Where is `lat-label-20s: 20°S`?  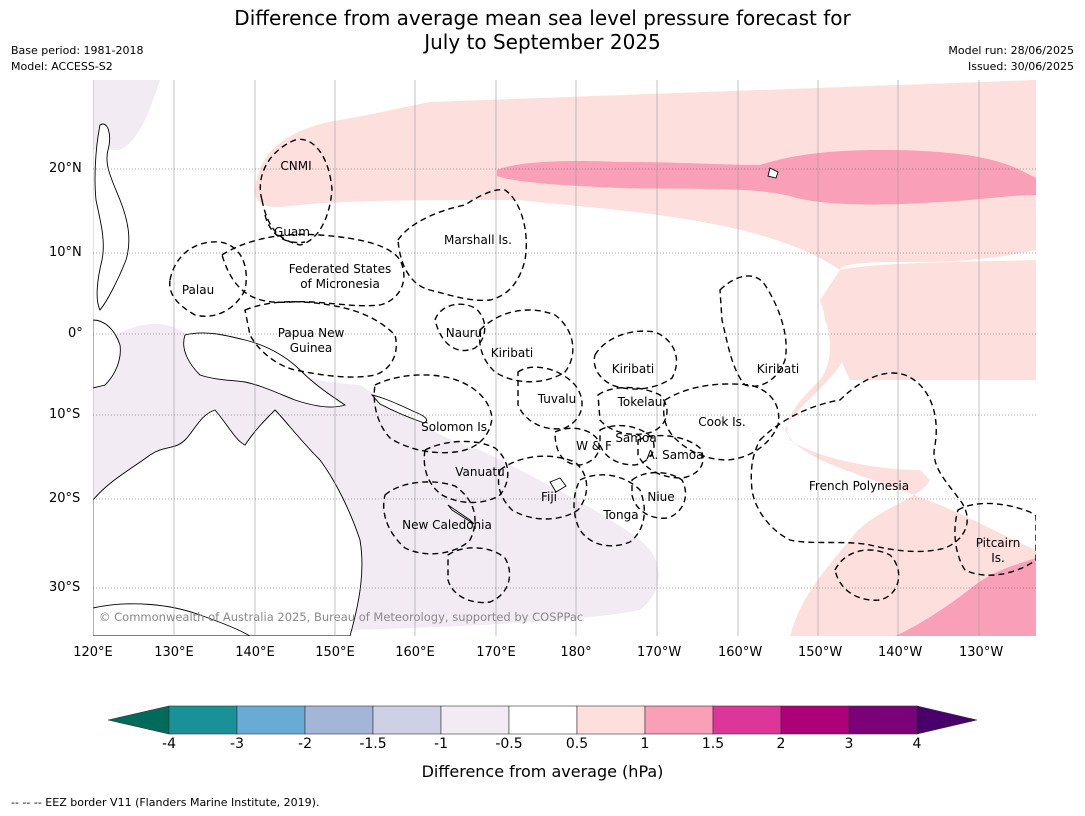
lat-label-20s: 20°S is located at coordinates (65, 498).